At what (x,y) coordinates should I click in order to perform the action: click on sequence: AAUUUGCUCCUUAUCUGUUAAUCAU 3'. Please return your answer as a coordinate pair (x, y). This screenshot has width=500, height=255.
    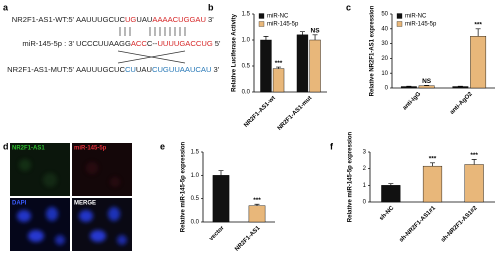
    Looking at the image, I should click on (148, 69).